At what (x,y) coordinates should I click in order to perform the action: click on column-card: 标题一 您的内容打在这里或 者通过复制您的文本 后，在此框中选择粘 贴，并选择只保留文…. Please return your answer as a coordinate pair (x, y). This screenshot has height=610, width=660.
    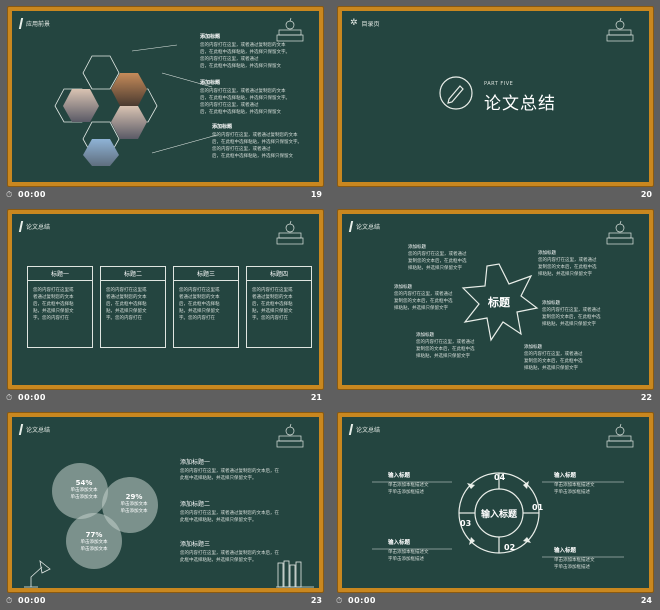
    Looking at the image, I should click on (60, 307).